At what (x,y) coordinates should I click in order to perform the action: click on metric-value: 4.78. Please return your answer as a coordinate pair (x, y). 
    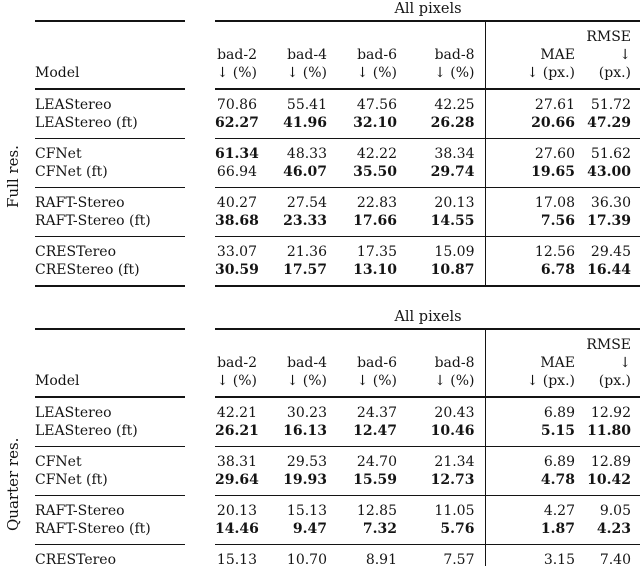
    Looking at the image, I should click on (534, 483).